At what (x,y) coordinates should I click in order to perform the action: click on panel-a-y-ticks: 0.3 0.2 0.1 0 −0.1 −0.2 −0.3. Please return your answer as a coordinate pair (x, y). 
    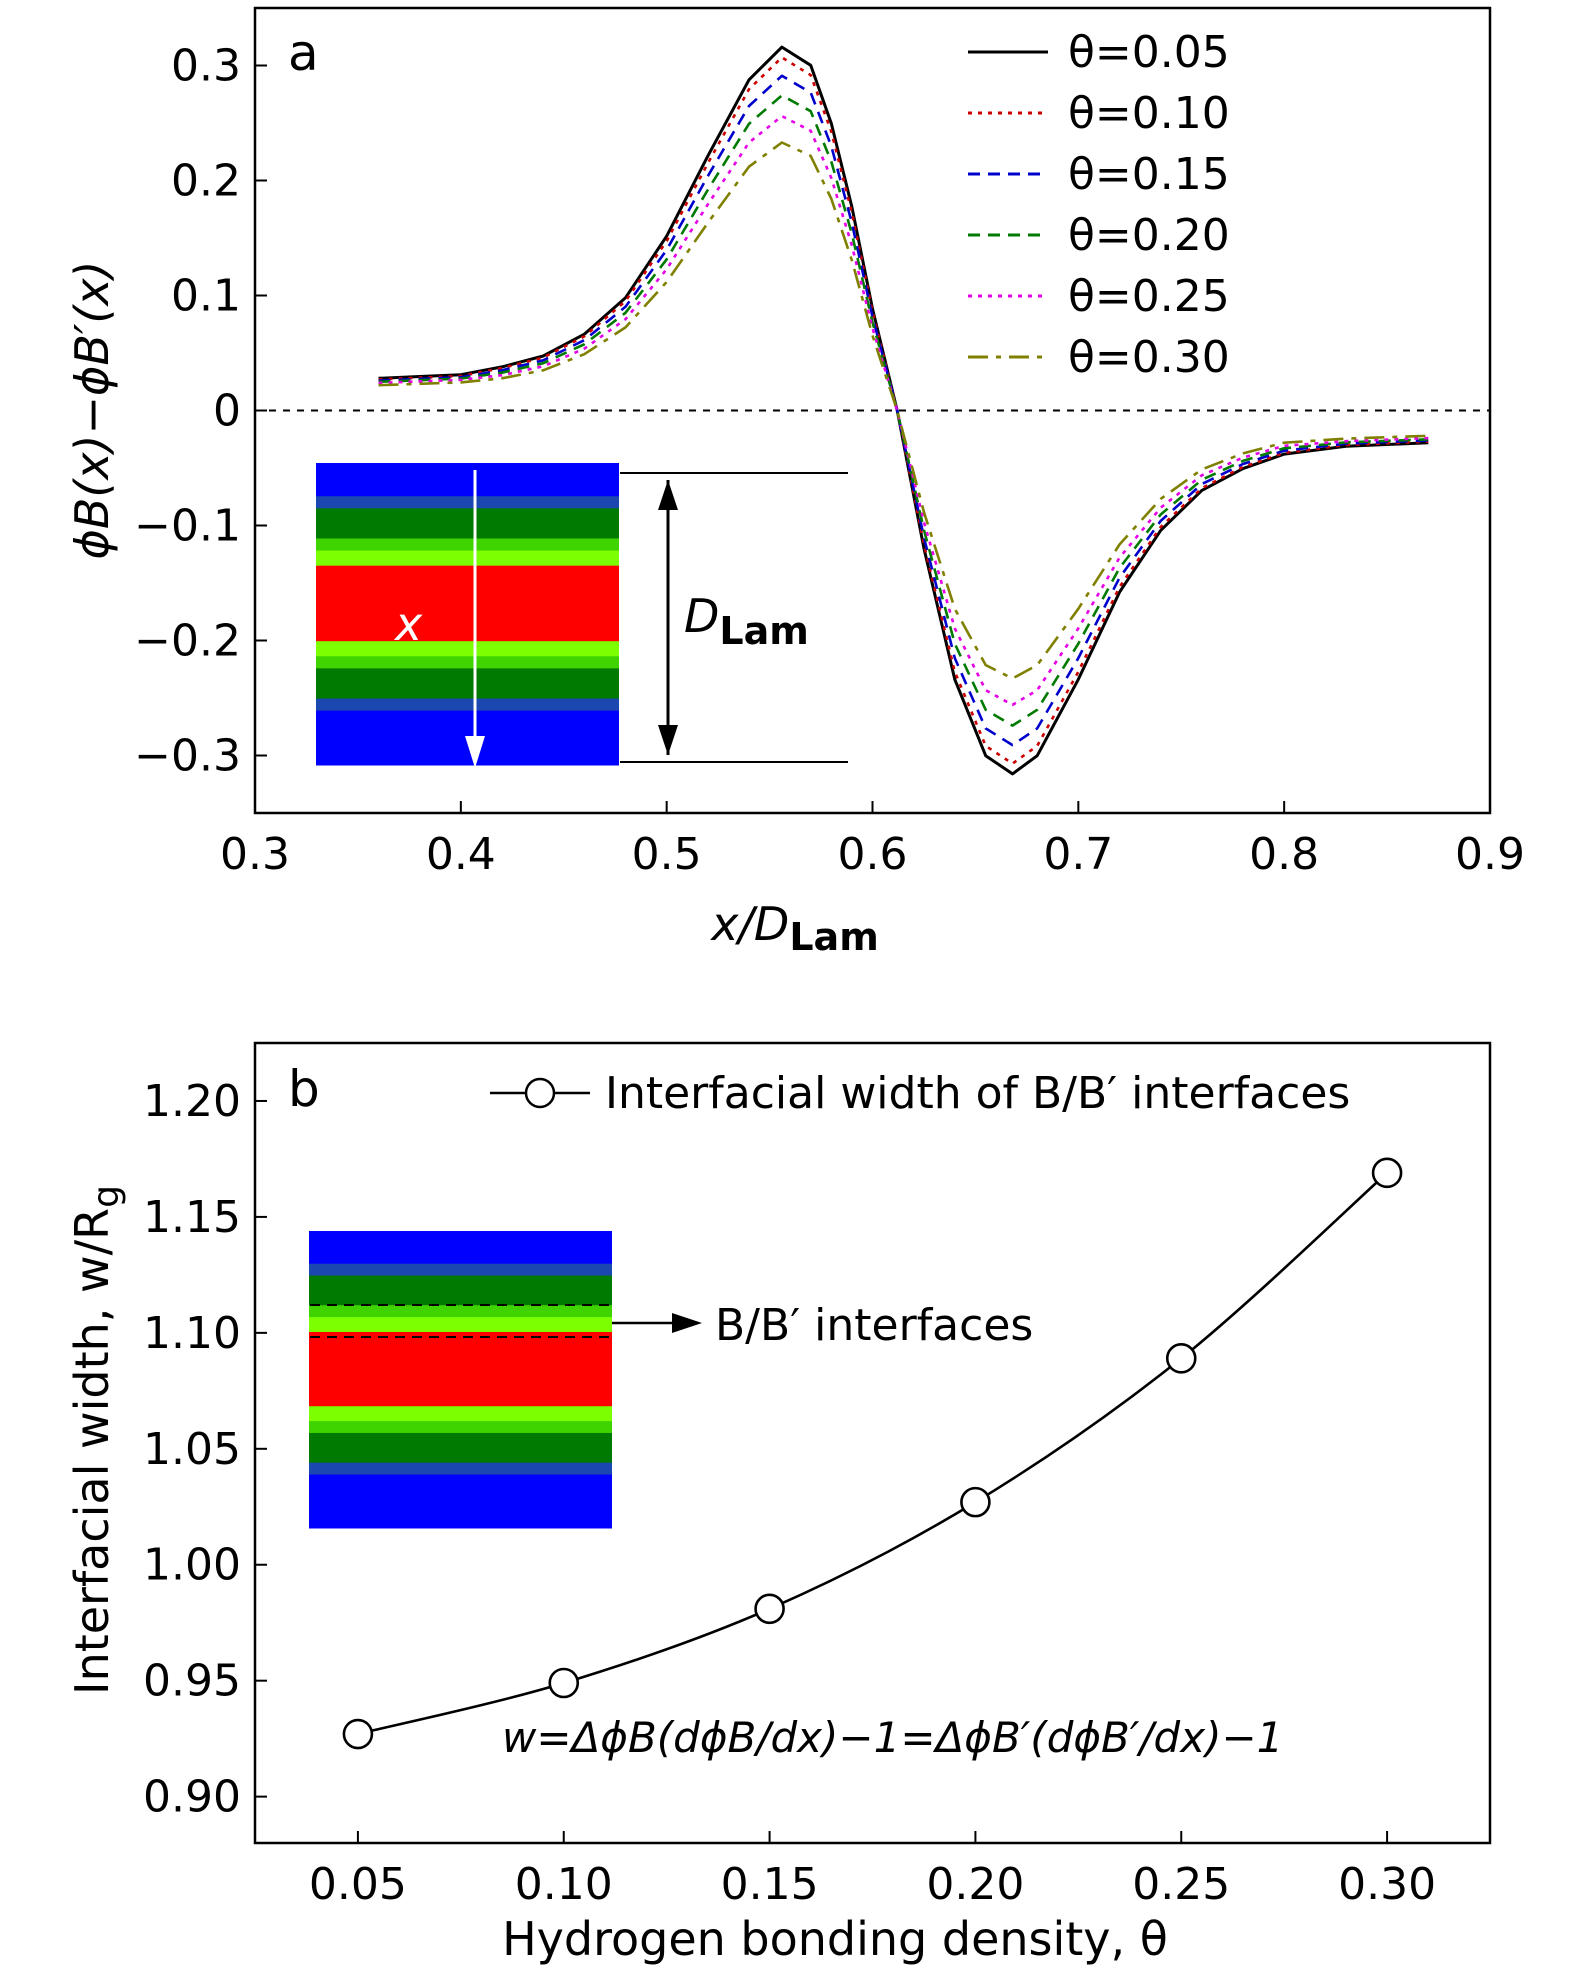
    Looking at the image, I should click on (200, 411).